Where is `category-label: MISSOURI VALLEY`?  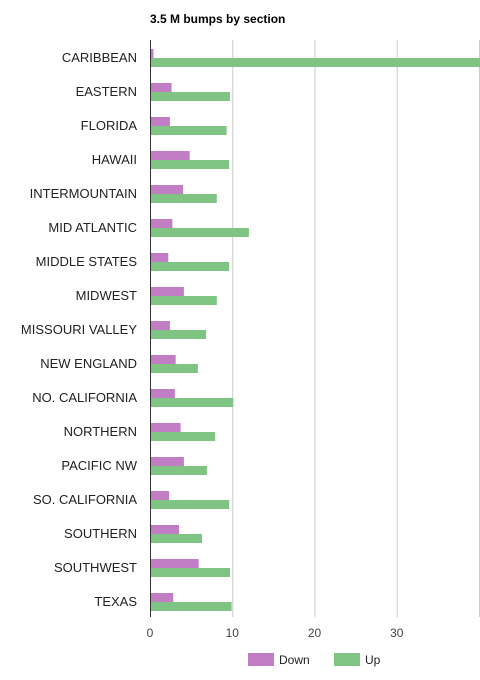
category-label: MISSOURI VALLEY is located at coordinates (79, 329).